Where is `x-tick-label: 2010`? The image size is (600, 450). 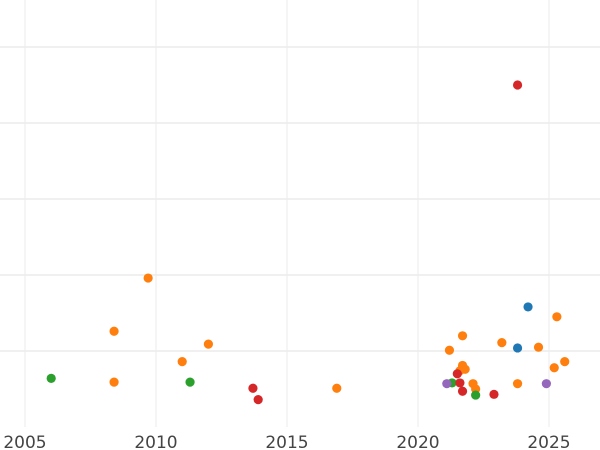
x-tick-label: 2010 is located at coordinates (155, 441).